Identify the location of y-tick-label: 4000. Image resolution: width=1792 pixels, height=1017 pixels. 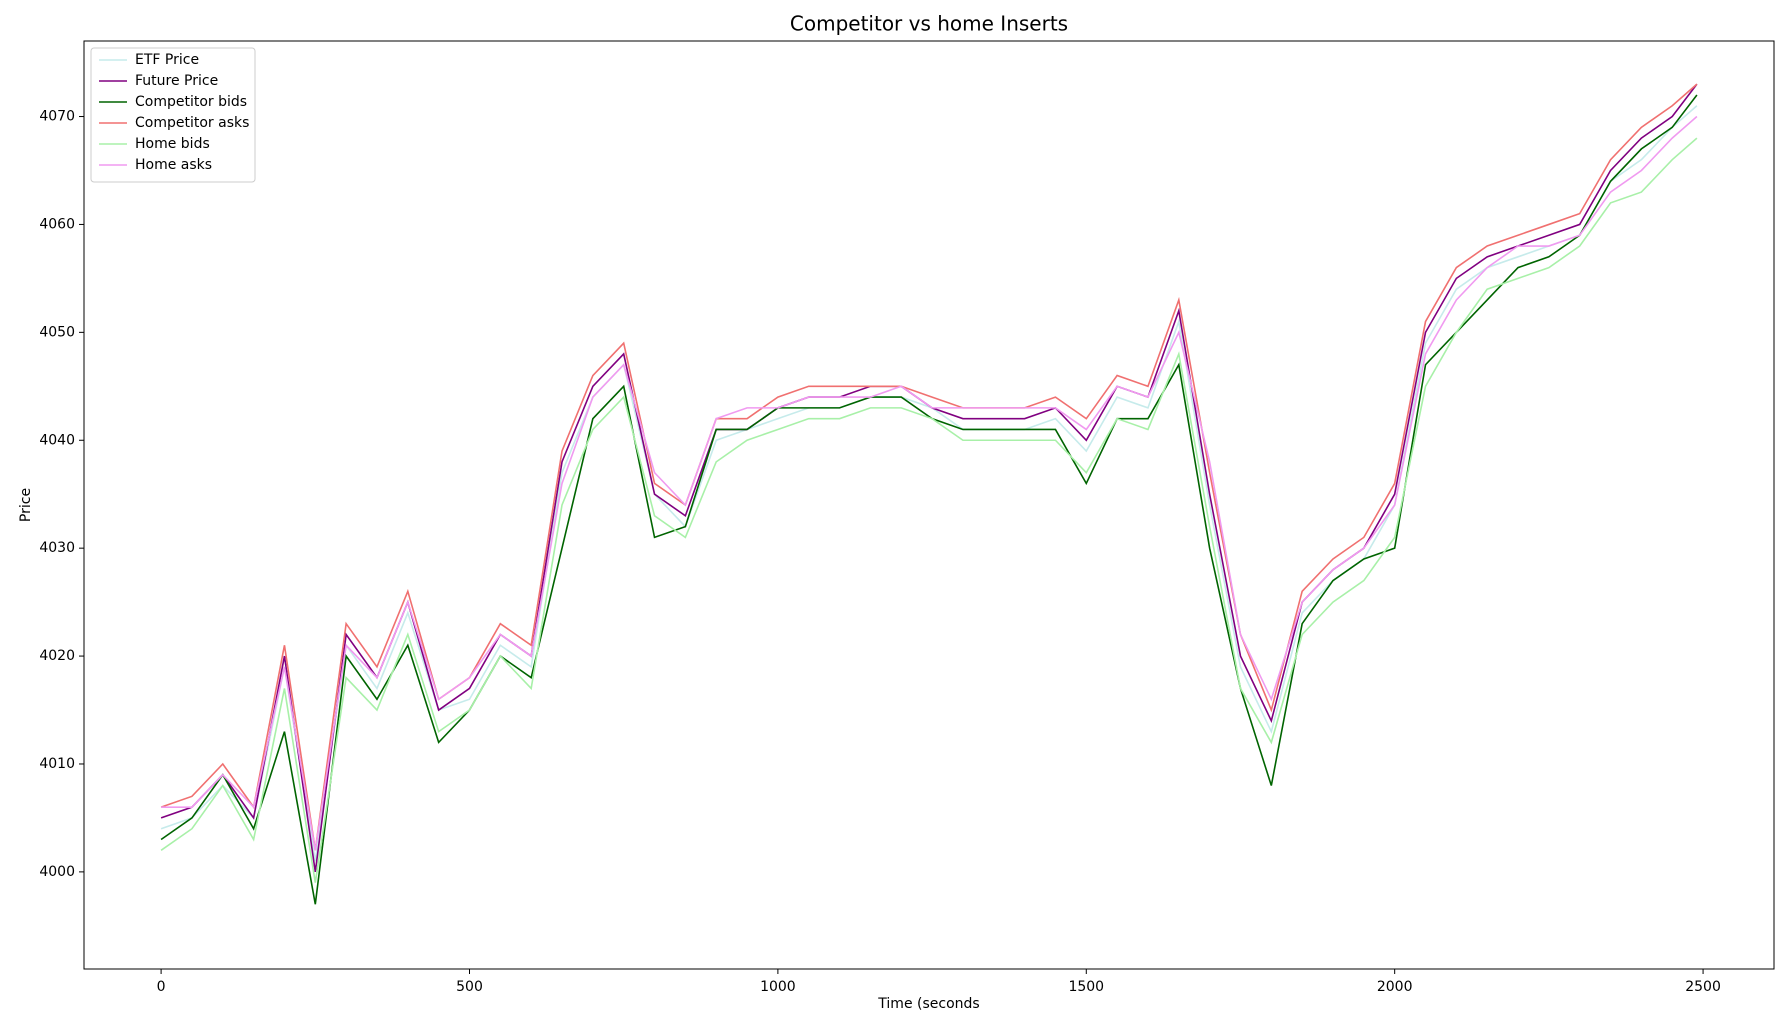
(57, 872).